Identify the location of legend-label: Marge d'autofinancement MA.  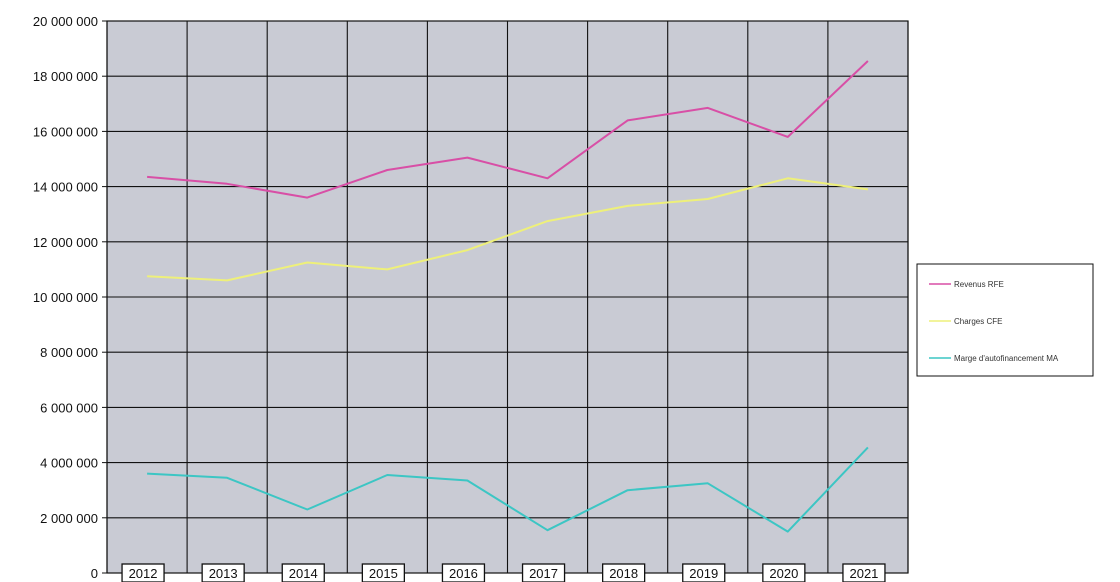
(1006, 358).